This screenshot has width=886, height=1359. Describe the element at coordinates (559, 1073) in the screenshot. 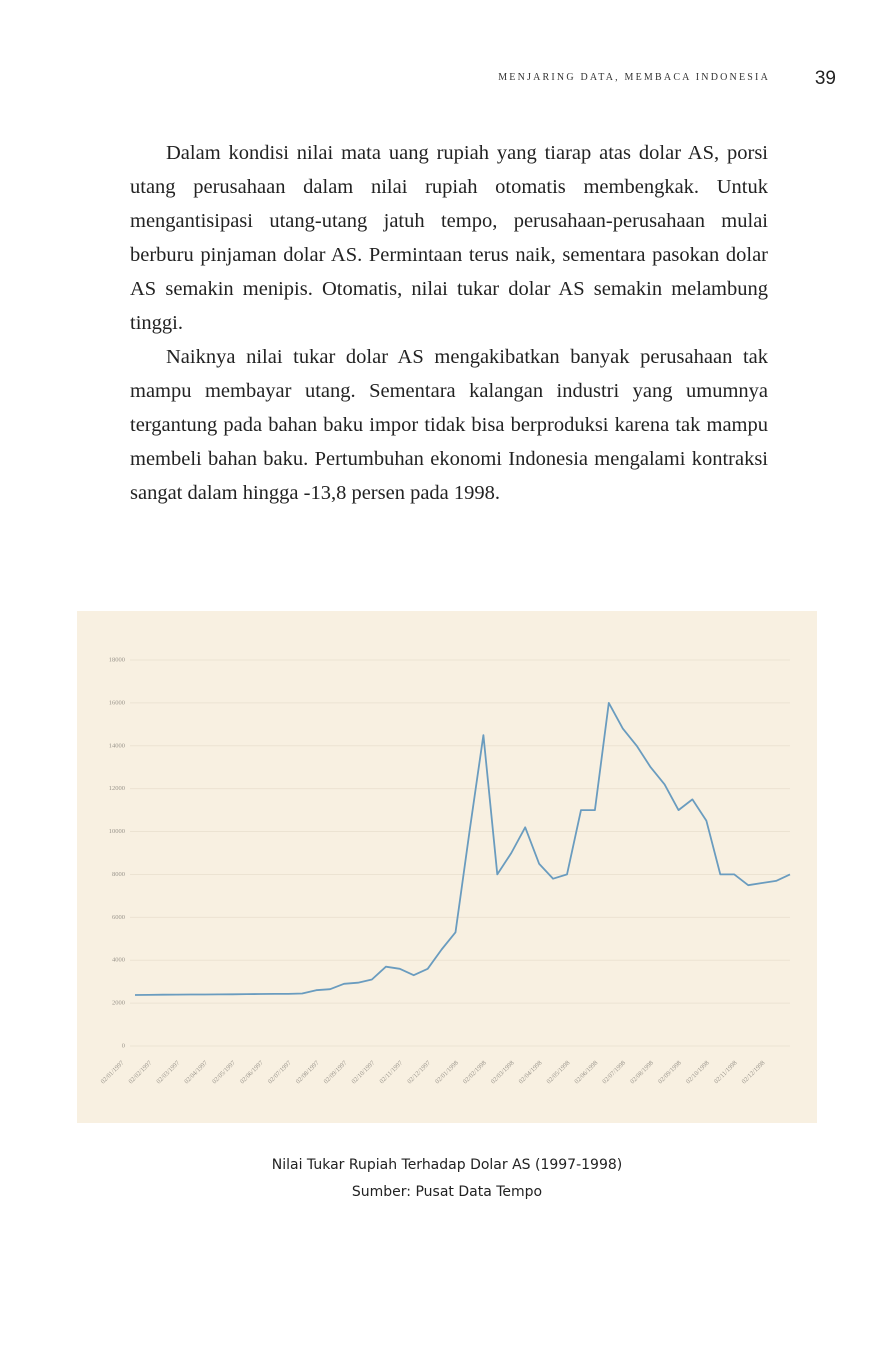

I see `x-tick-label: 02/05/1998` at that location.